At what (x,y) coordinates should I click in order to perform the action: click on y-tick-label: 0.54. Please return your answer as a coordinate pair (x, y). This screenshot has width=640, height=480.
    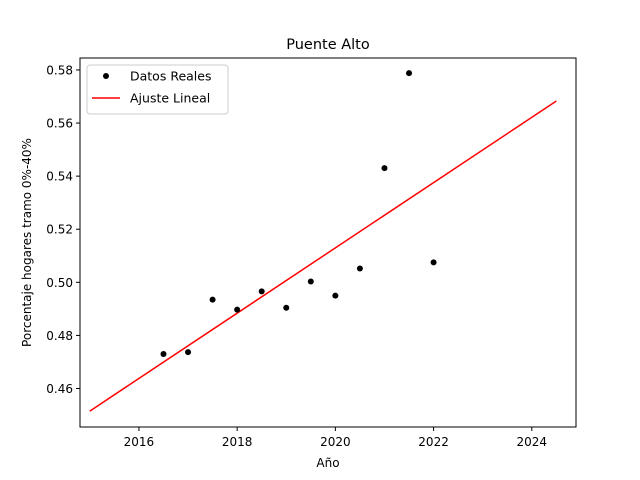
    Looking at the image, I should click on (59, 177).